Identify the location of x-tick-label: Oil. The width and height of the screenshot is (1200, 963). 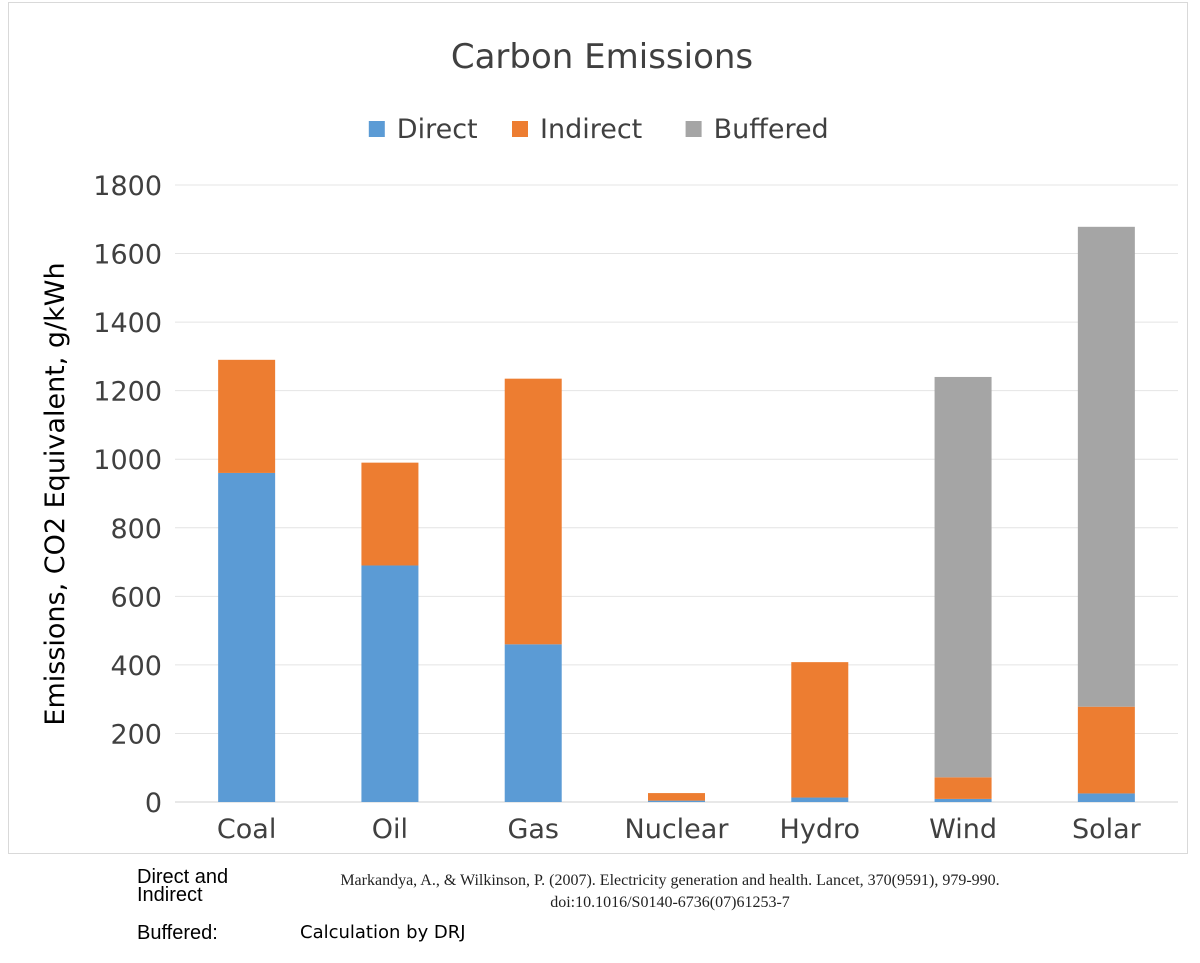
(390, 829).